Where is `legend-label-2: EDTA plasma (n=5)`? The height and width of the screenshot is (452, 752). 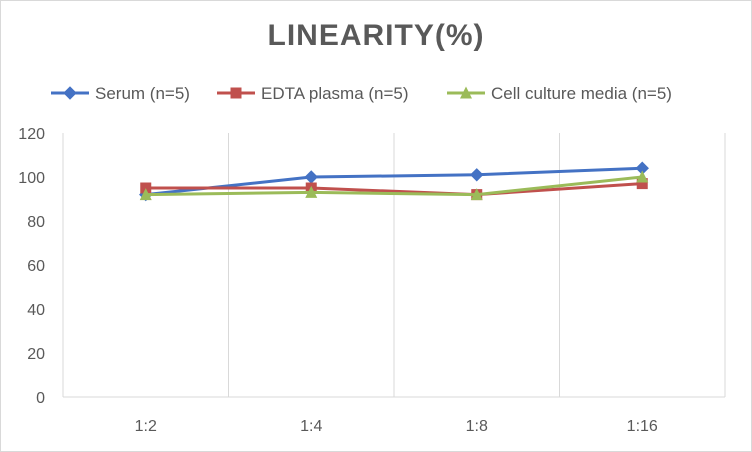 legend-label-2: EDTA plasma (n=5) is located at coordinates (335, 93).